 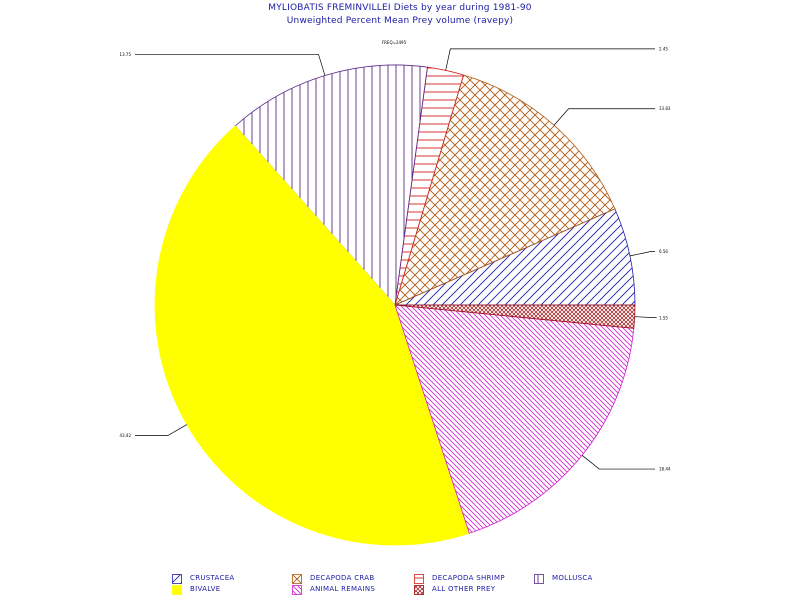 What do you see at coordinates (663, 317) in the screenshot?
I see `value-label-all-other-prey: 1.55` at bounding box center [663, 317].